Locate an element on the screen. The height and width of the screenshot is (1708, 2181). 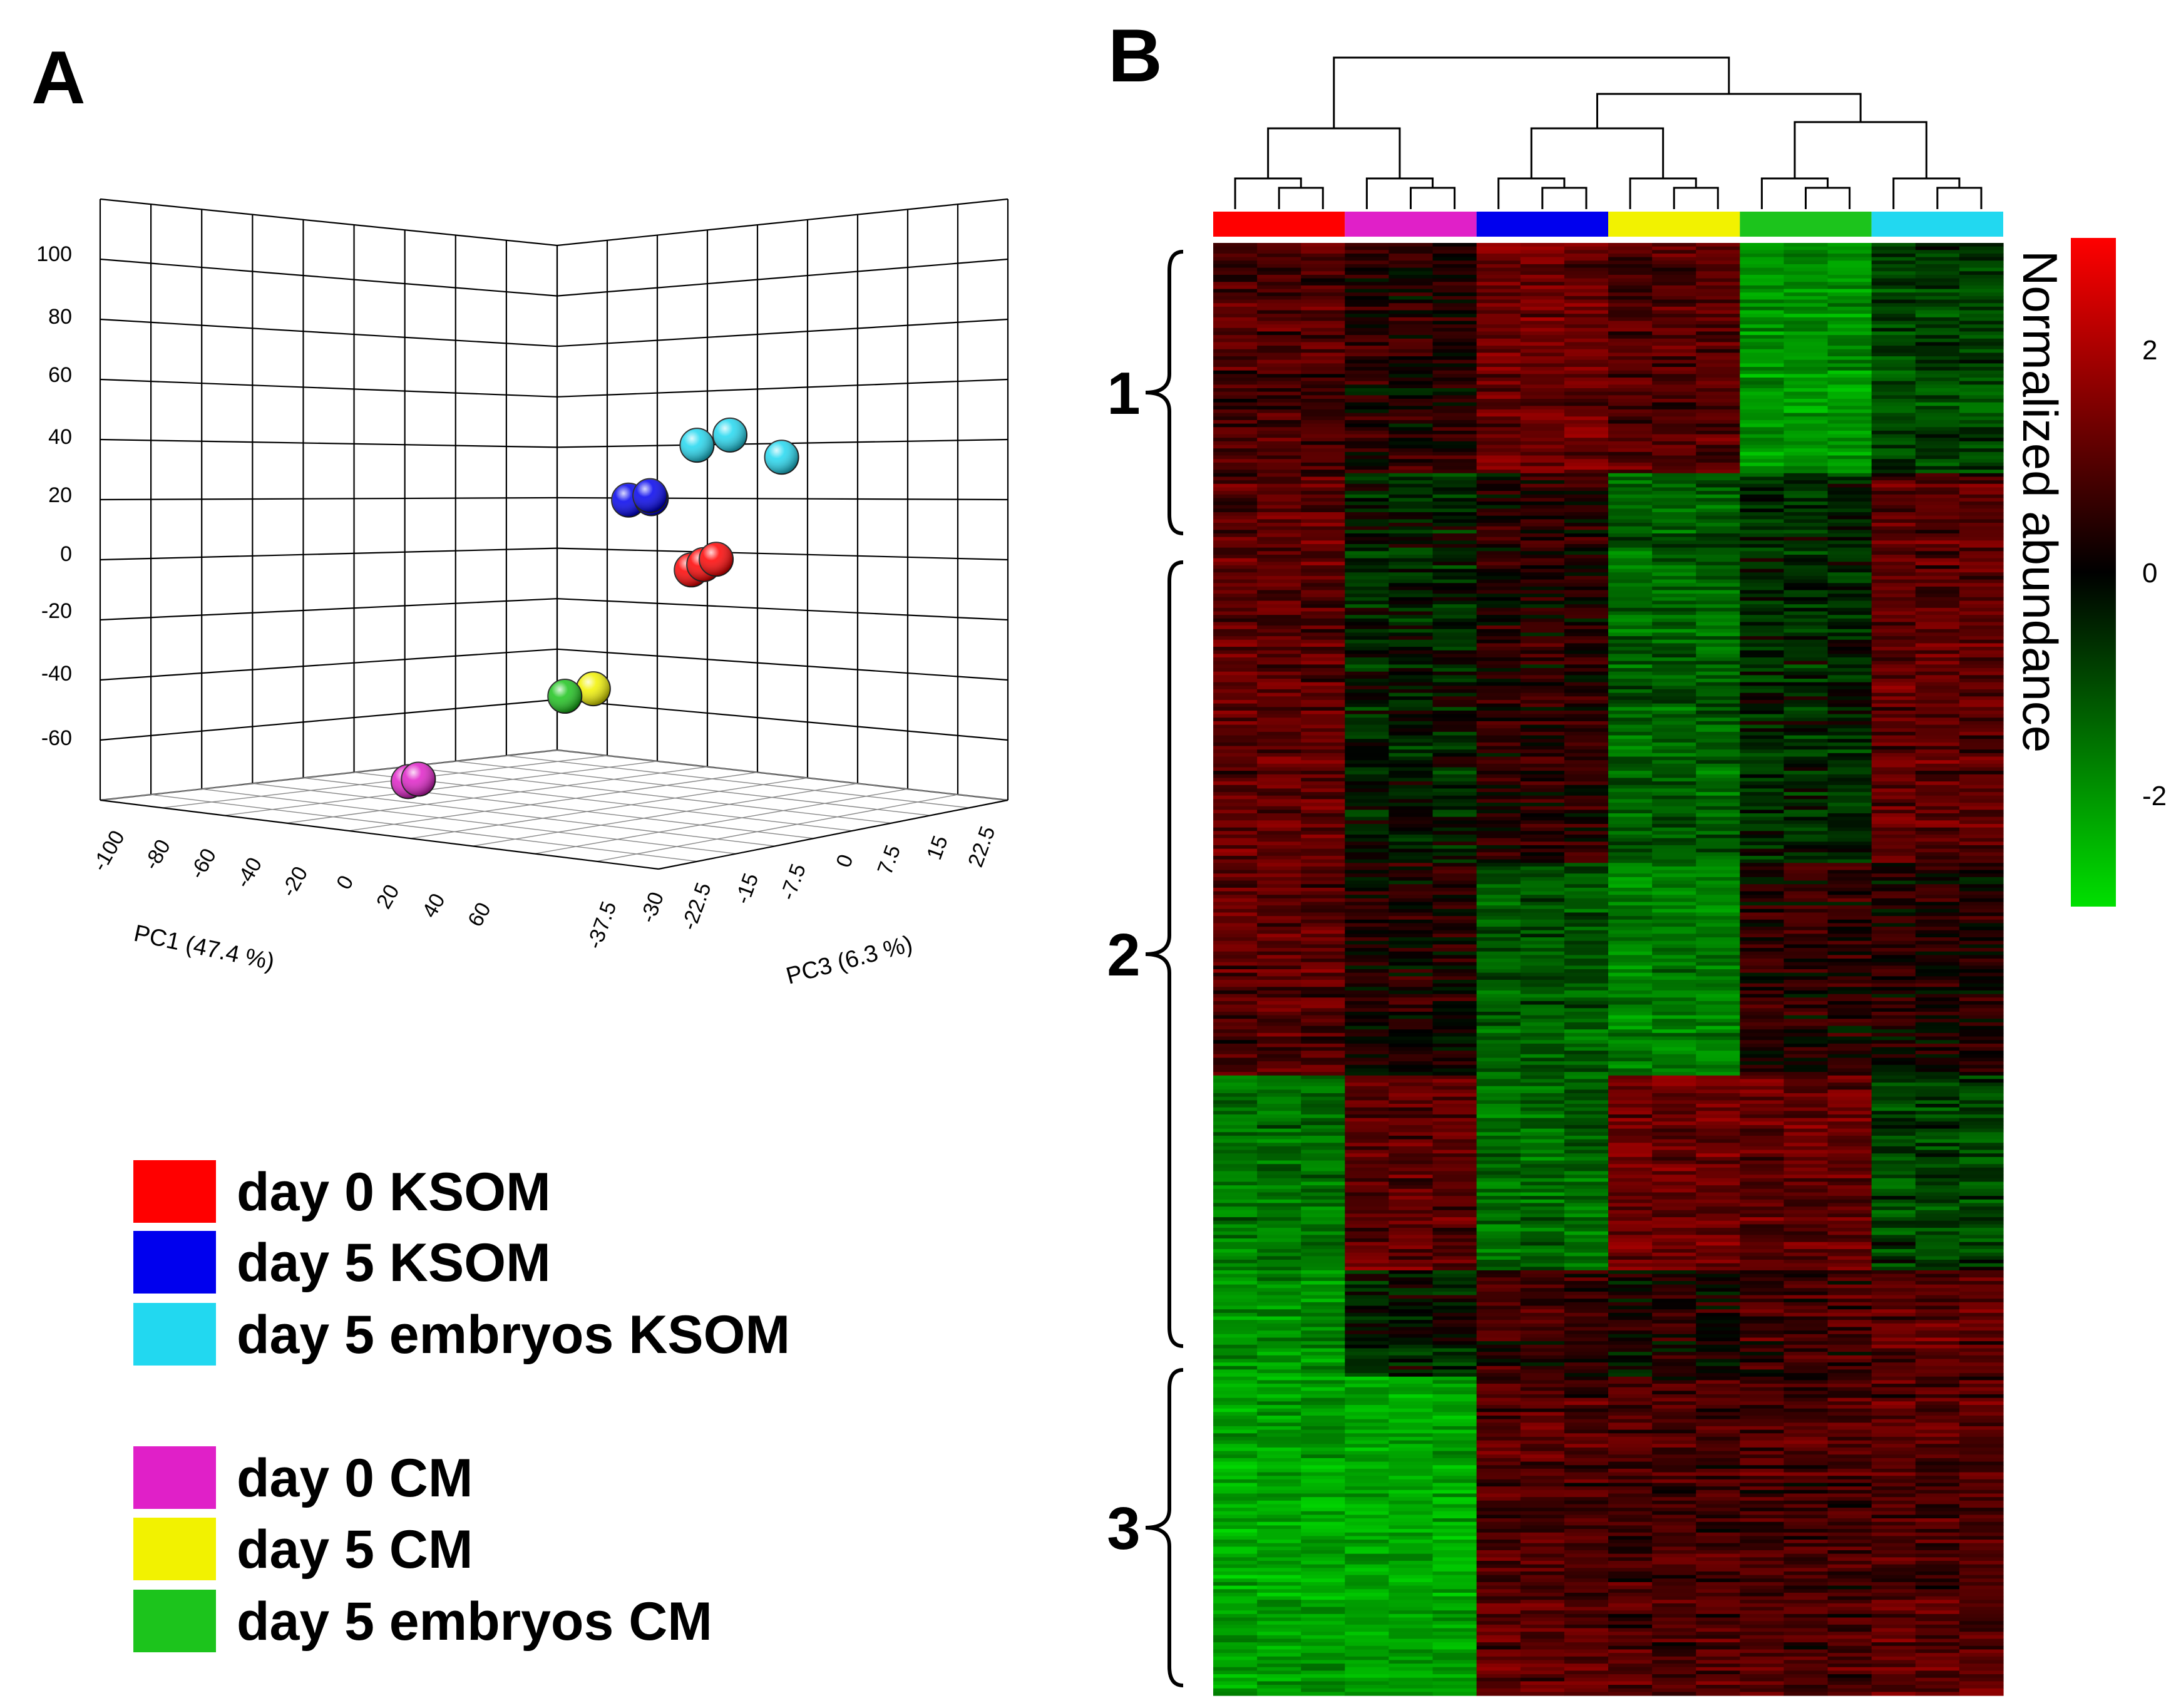
group-bar-segment is located at coordinates (1542, 224).